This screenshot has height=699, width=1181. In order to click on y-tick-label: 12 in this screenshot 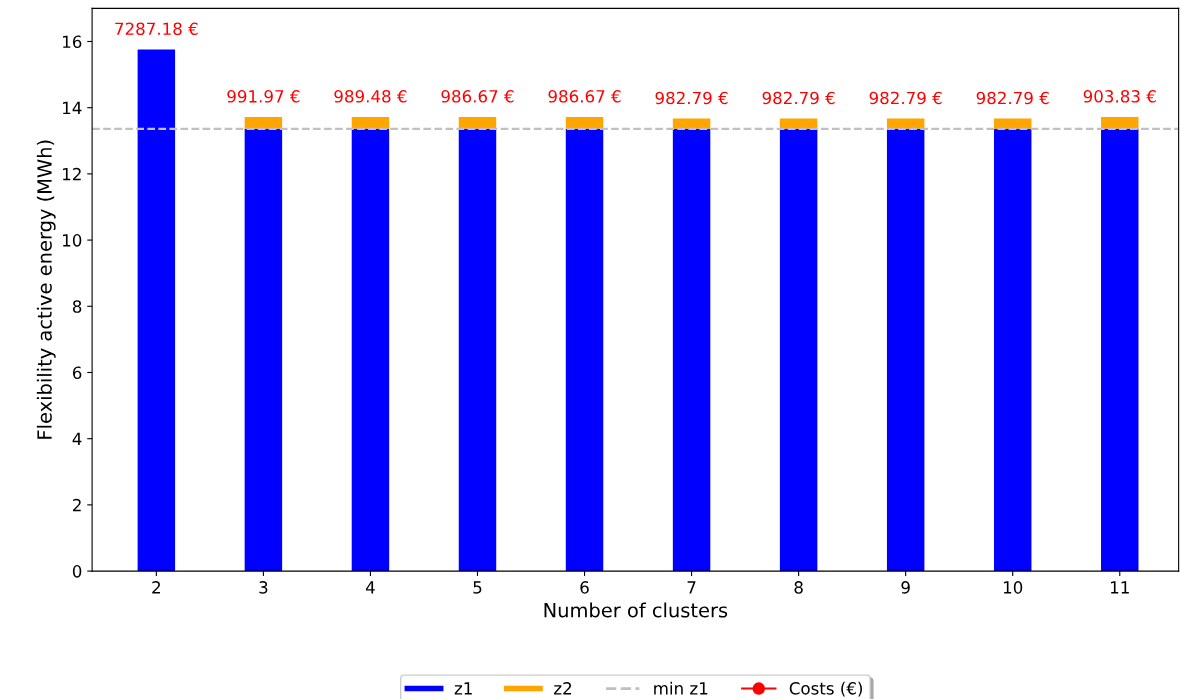, I will do `click(72, 174)`.